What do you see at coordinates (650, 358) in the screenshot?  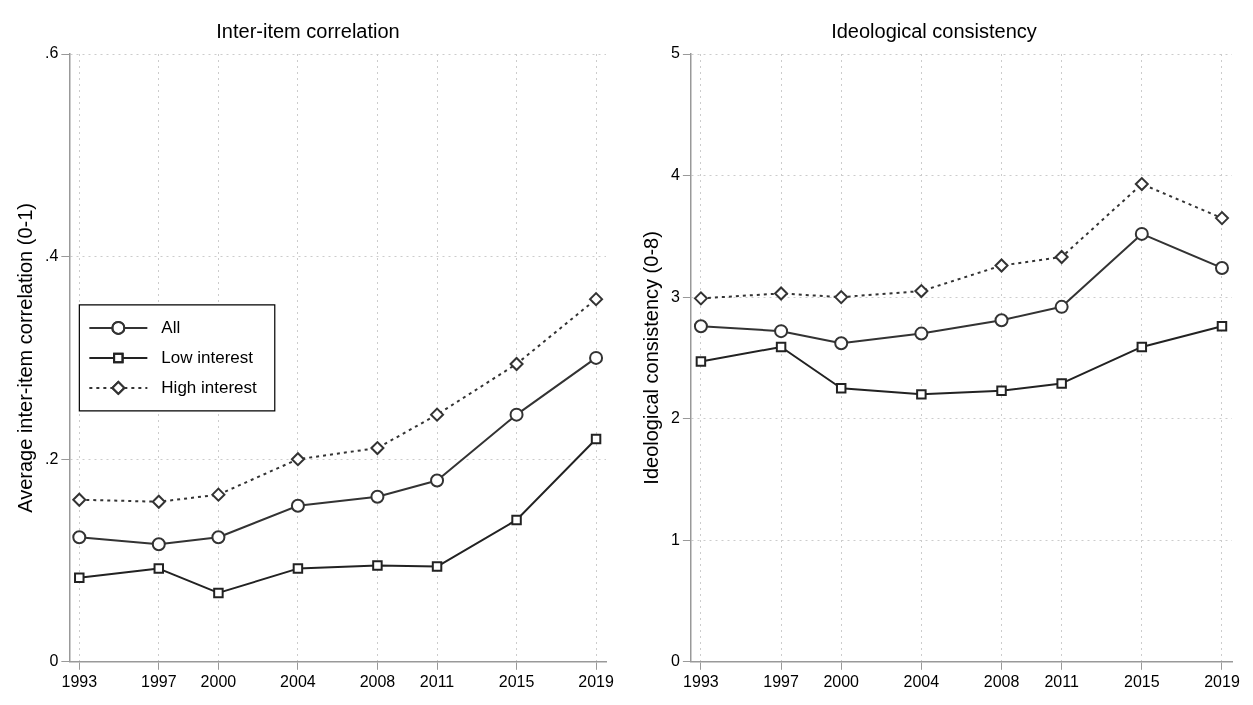 I see `y-axis-title: Ideological consistency (0-8)` at bounding box center [650, 358].